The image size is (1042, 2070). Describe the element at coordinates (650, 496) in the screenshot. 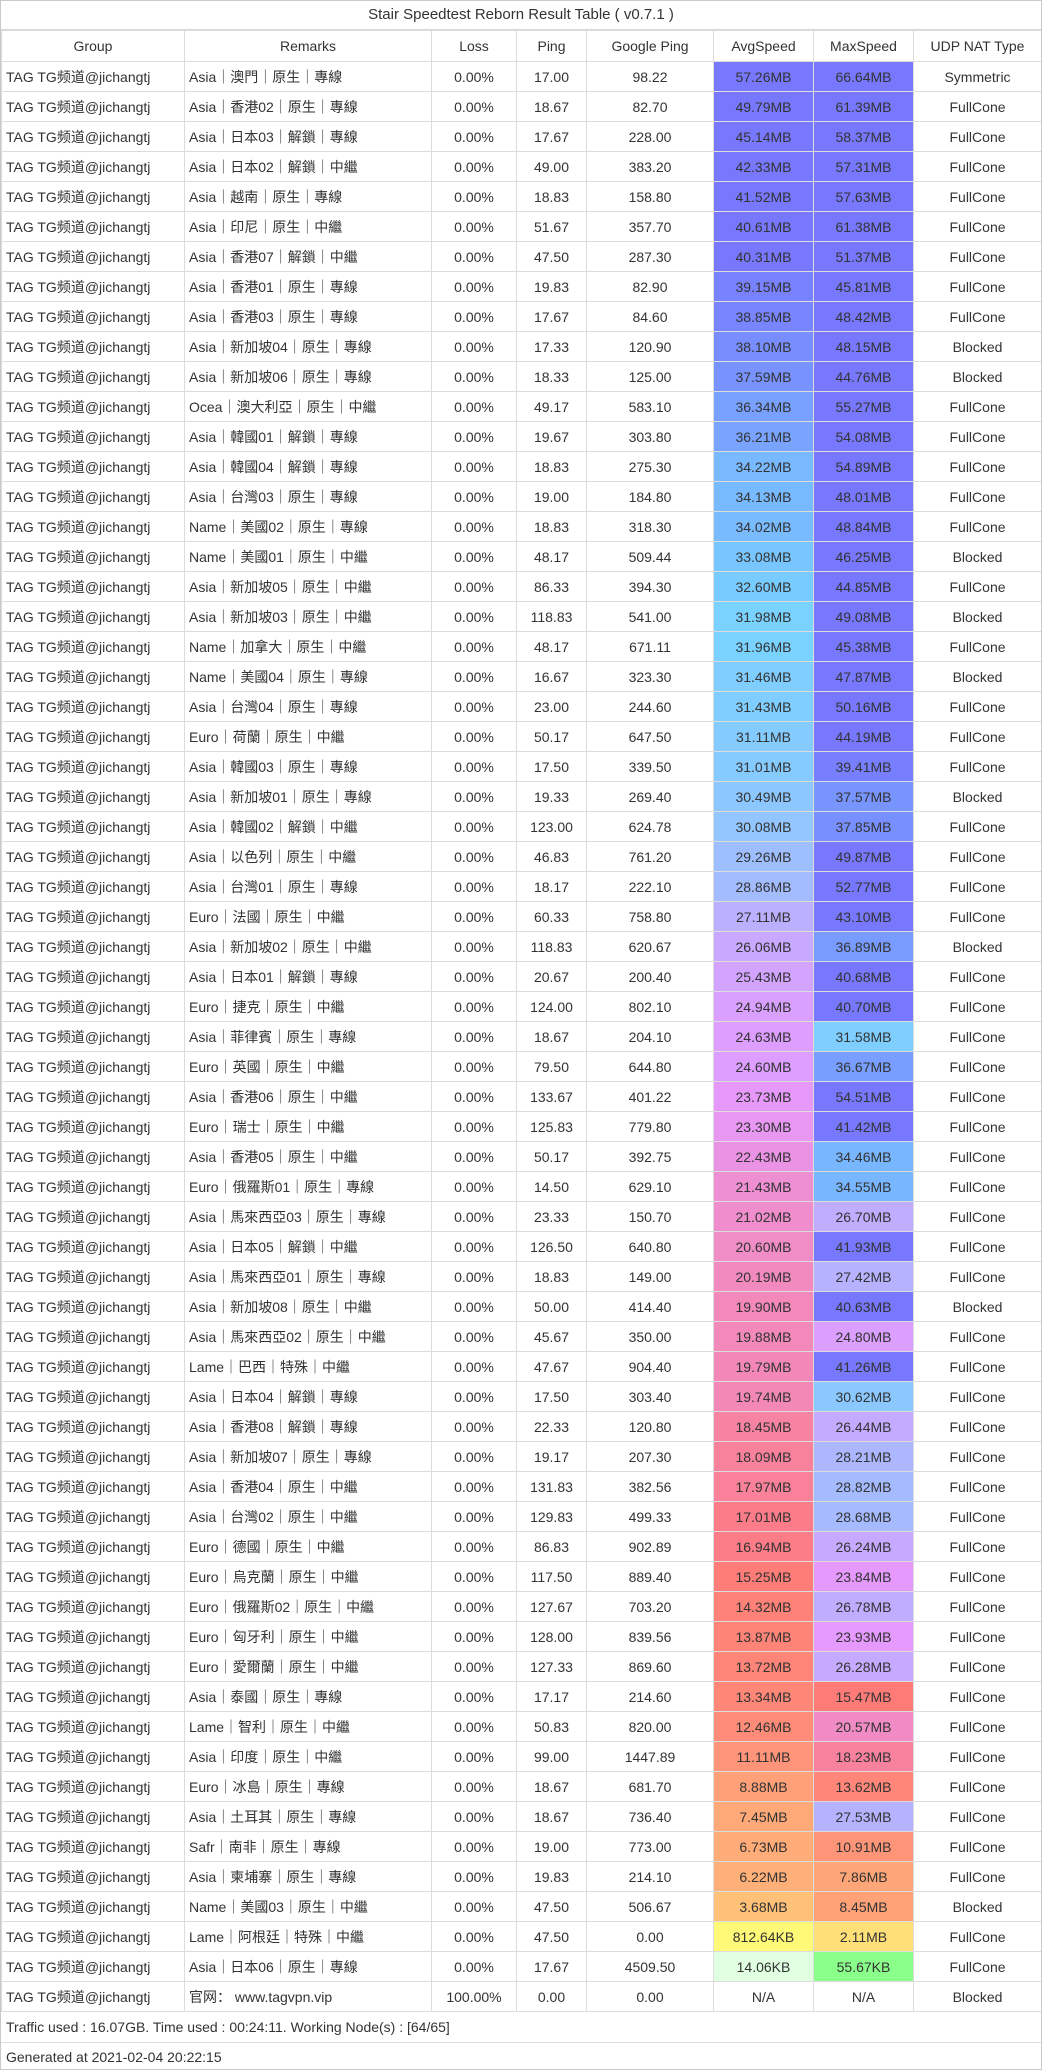

I see `cell-google-ping: 184.80` at that location.